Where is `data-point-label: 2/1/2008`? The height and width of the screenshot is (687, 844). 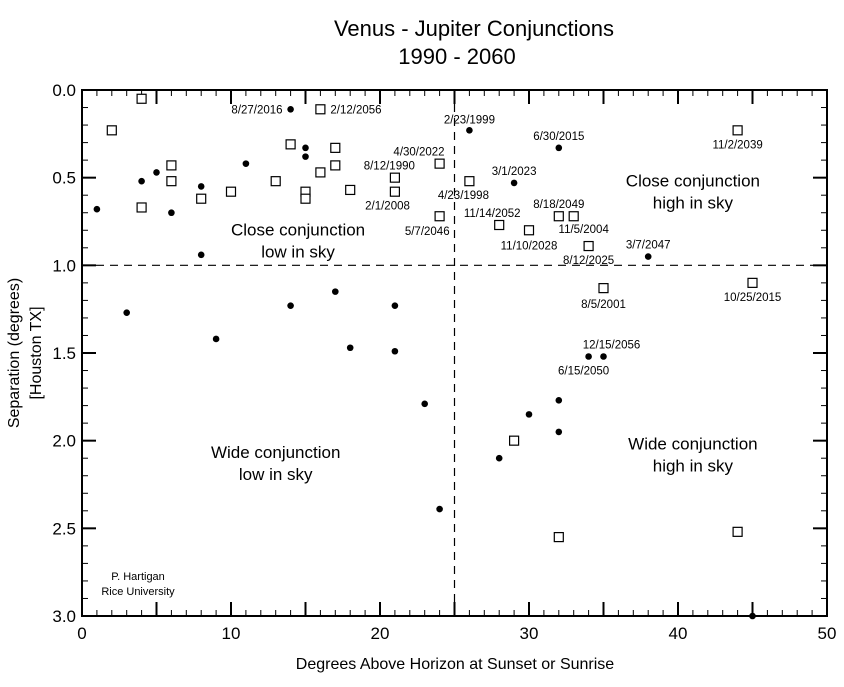
data-point-label: 2/1/2008 is located at coordinates (387, 207).